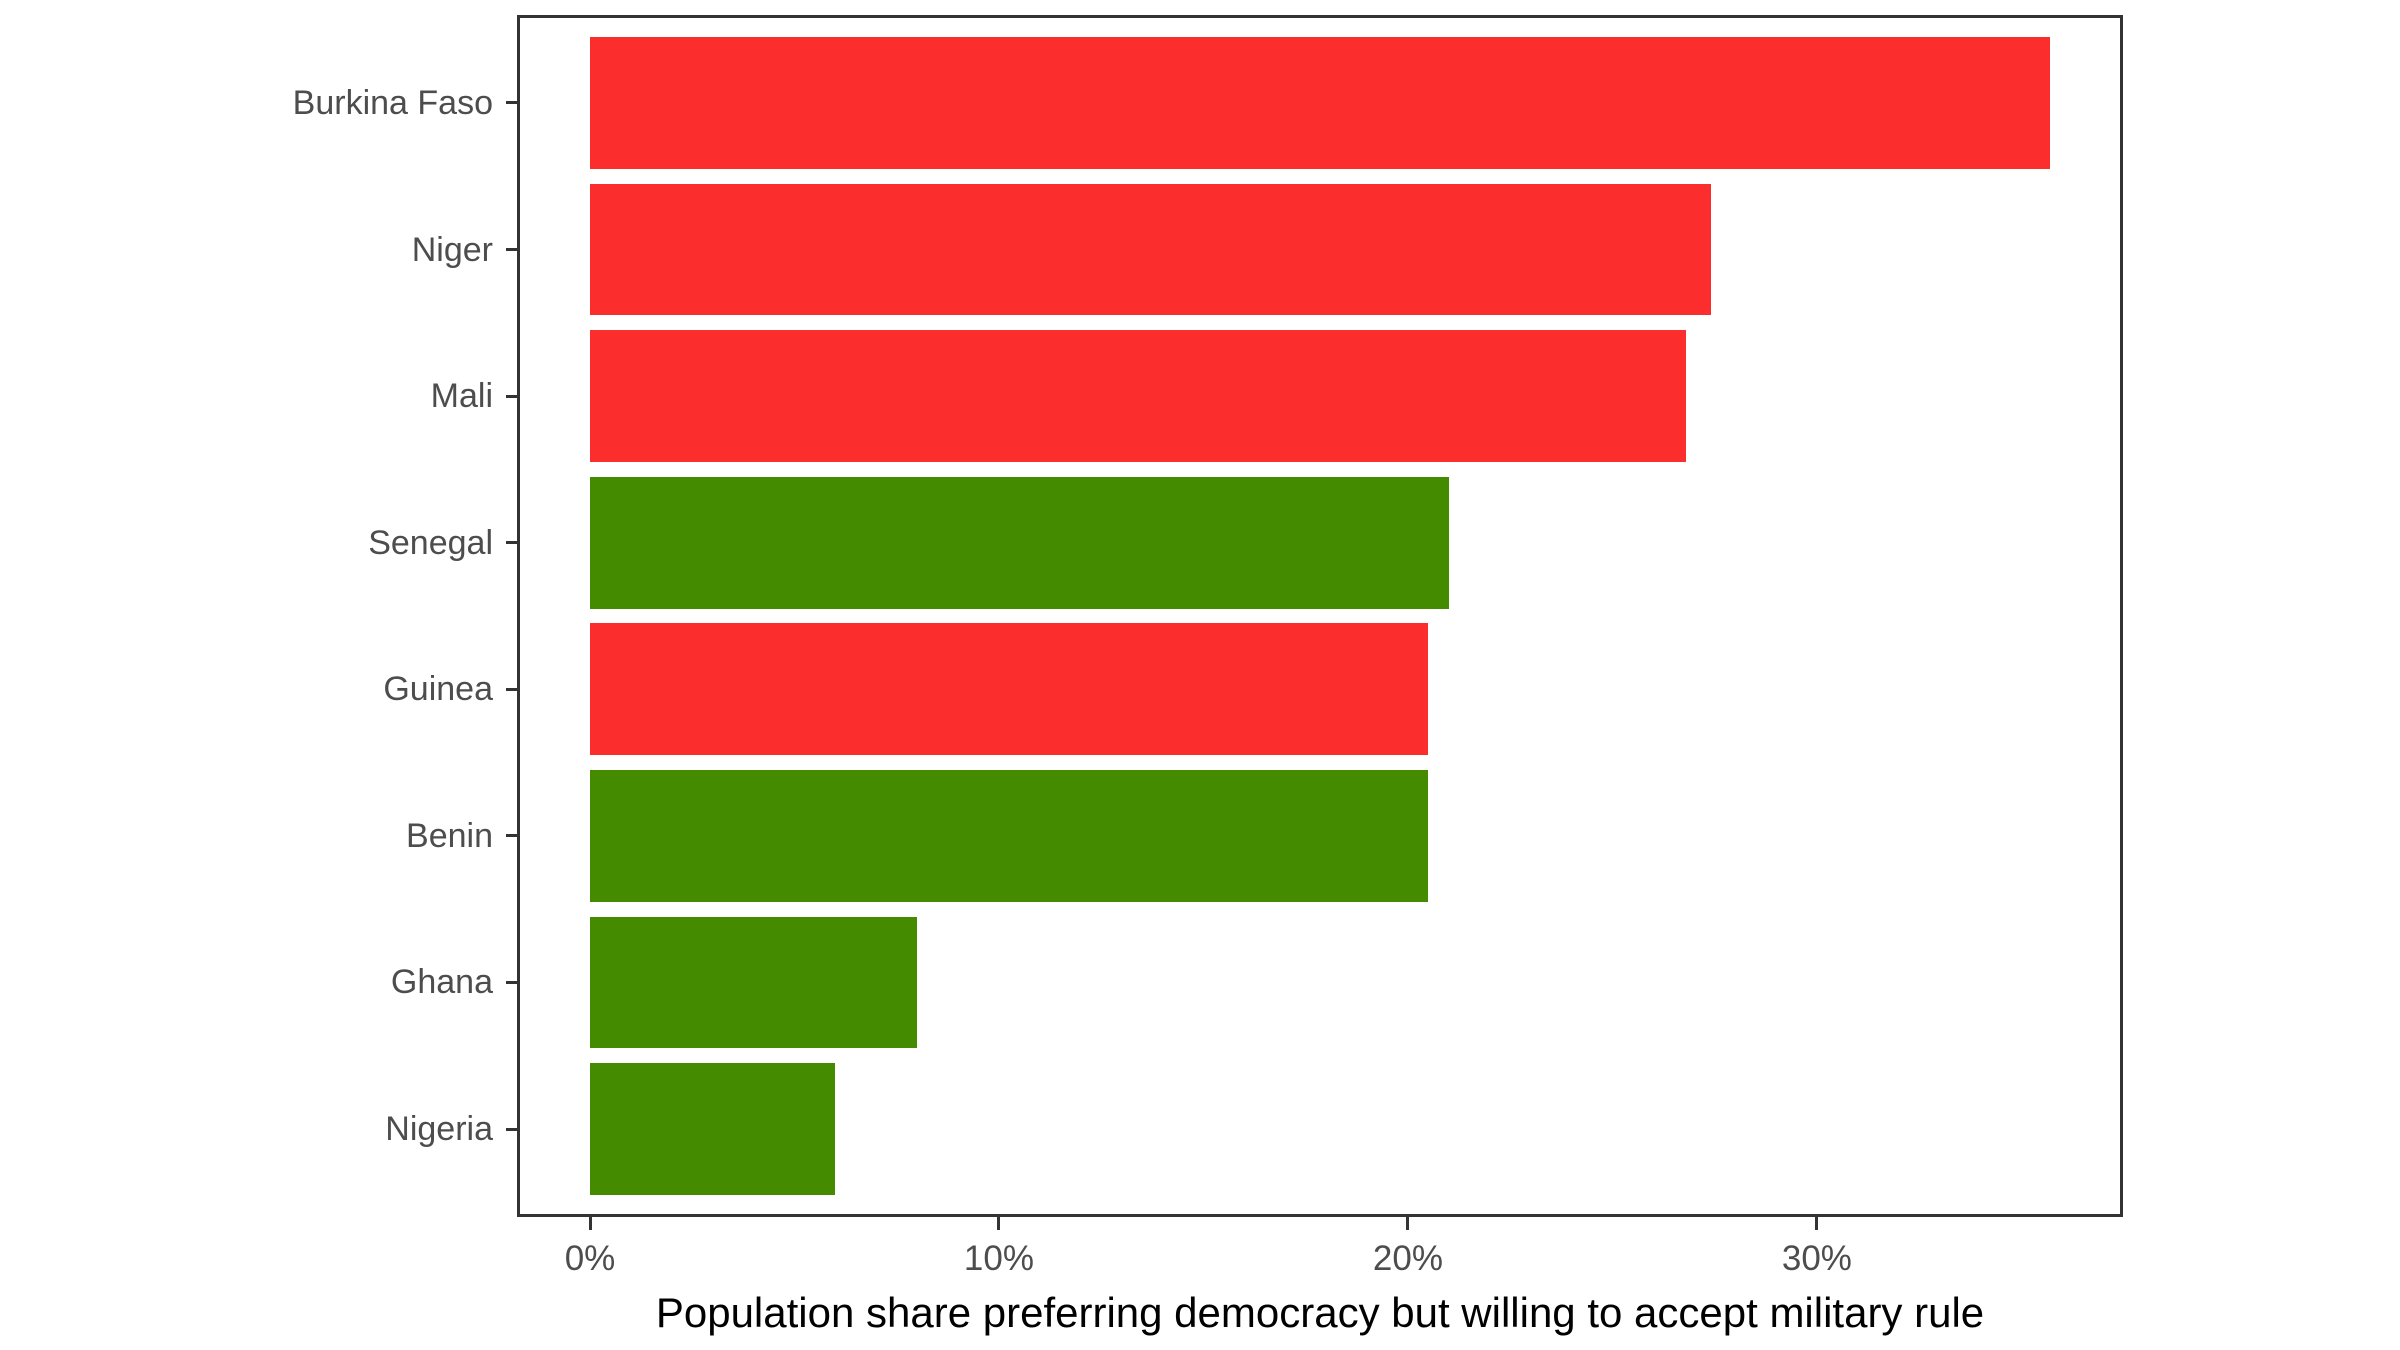 The height and width of the screenshot is (1350, 2400). What do you see at coordinates (1320, 102) in the screenshot?
I see `bar-burkina-faso` at bounding box center [1320, 102].